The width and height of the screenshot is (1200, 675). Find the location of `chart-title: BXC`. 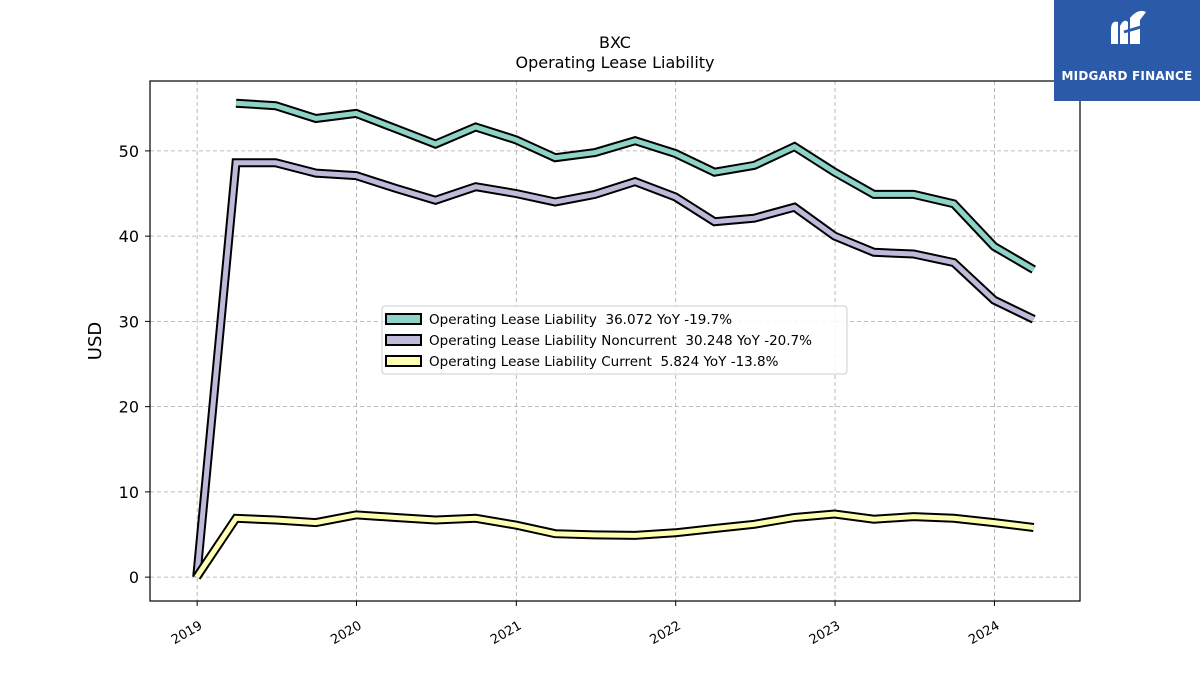

chart-title: BXC is located at coordinates (615, 42).